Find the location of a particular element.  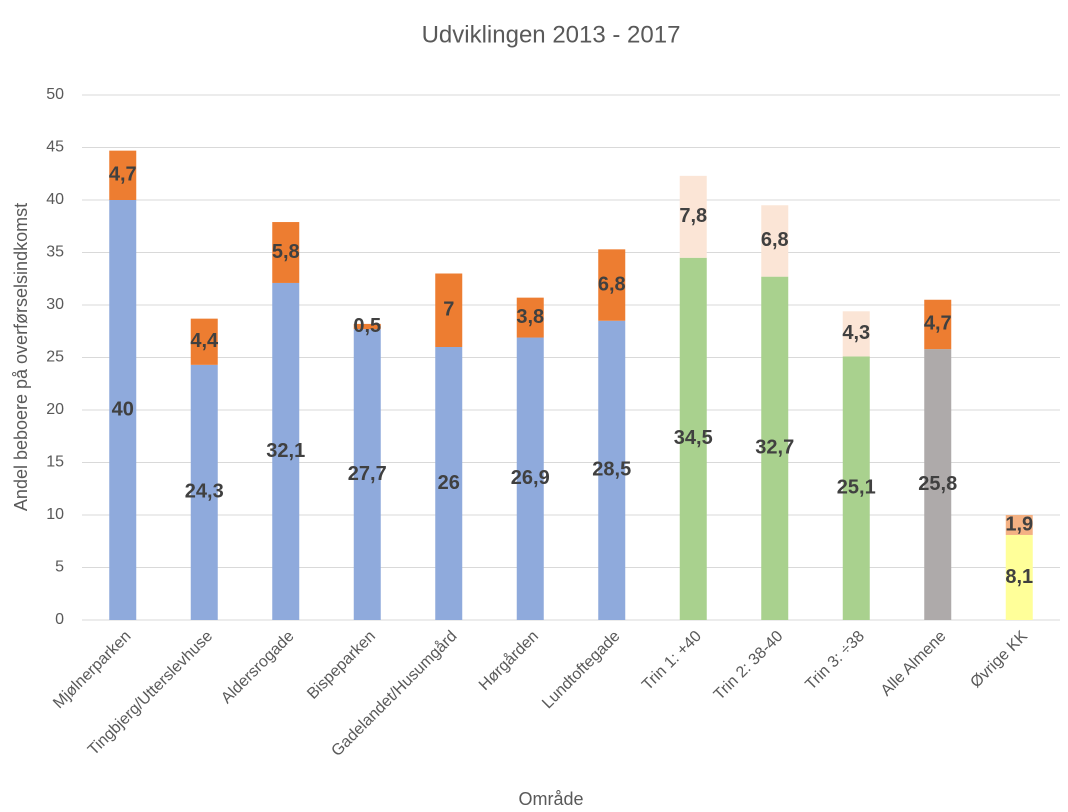

y-tick-label: 5 is located at coordinates (59, 567).